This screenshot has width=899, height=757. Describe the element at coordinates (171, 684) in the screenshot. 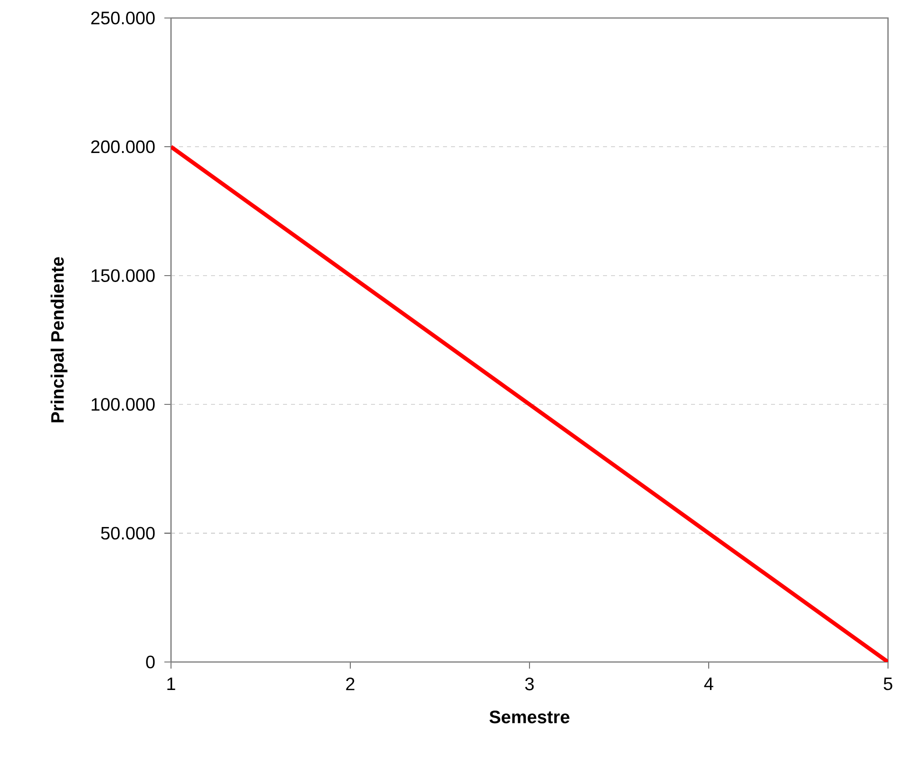

I see `x-tick-label: 1` at that location.